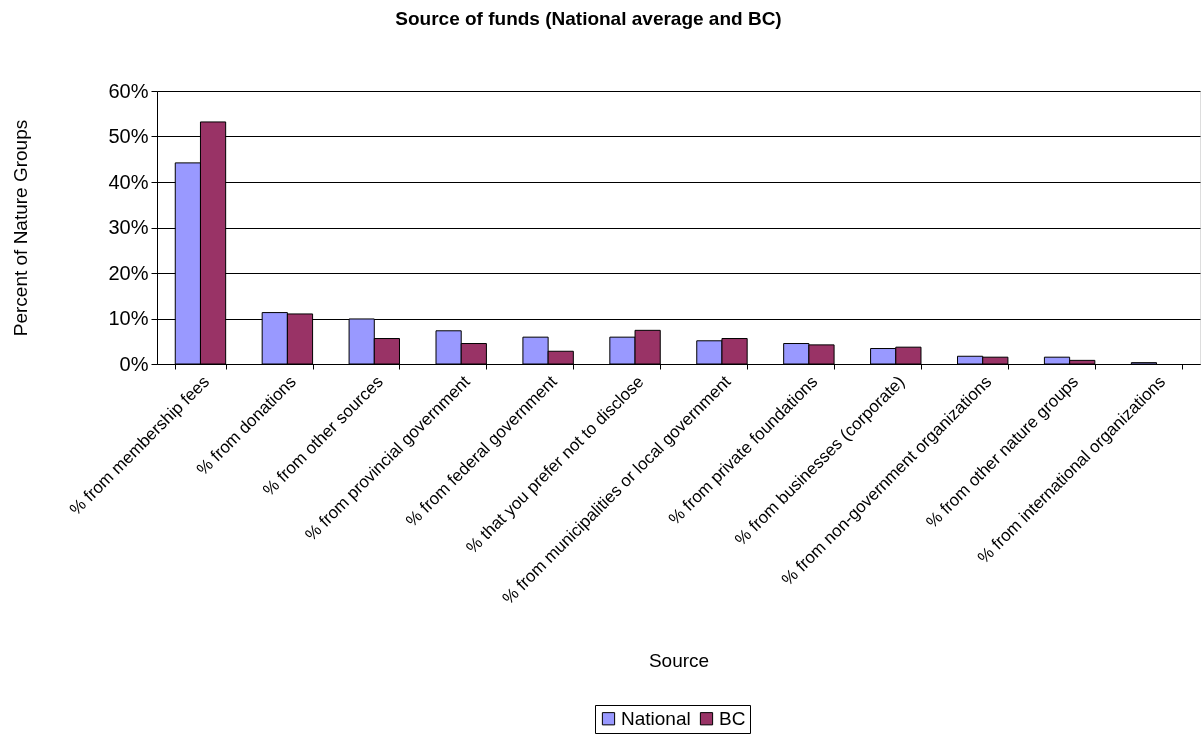 Image resolution: width=1204 pixels, height=735 pixels. I want to click on y-tick-label: 30%, so click(128, 227).